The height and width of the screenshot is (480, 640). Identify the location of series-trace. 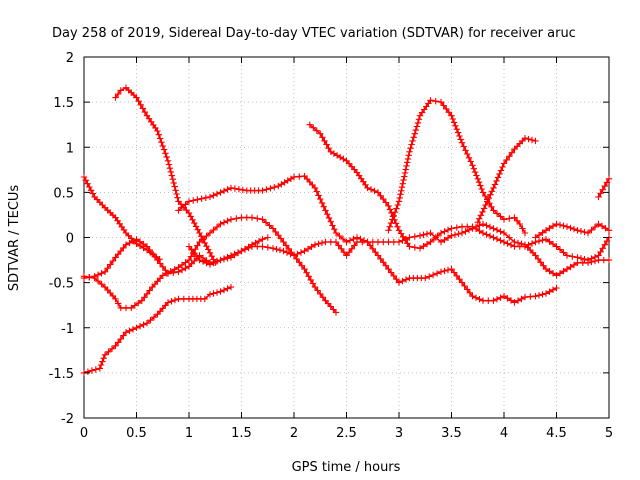
(157, 330).